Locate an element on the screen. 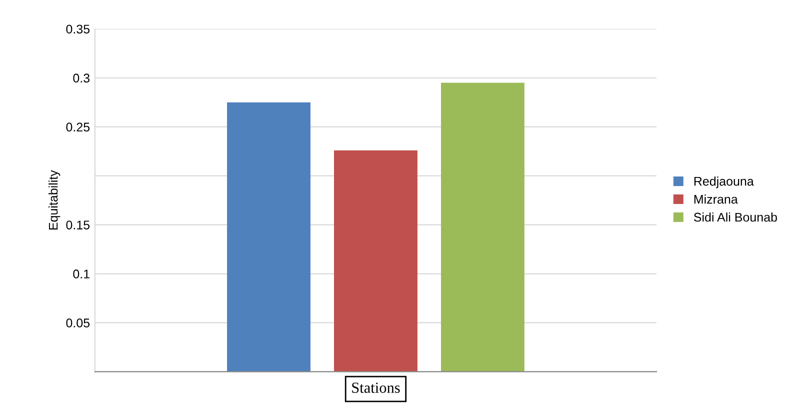  y-tick-label: 0.15 is located at coordinates (78, 225).